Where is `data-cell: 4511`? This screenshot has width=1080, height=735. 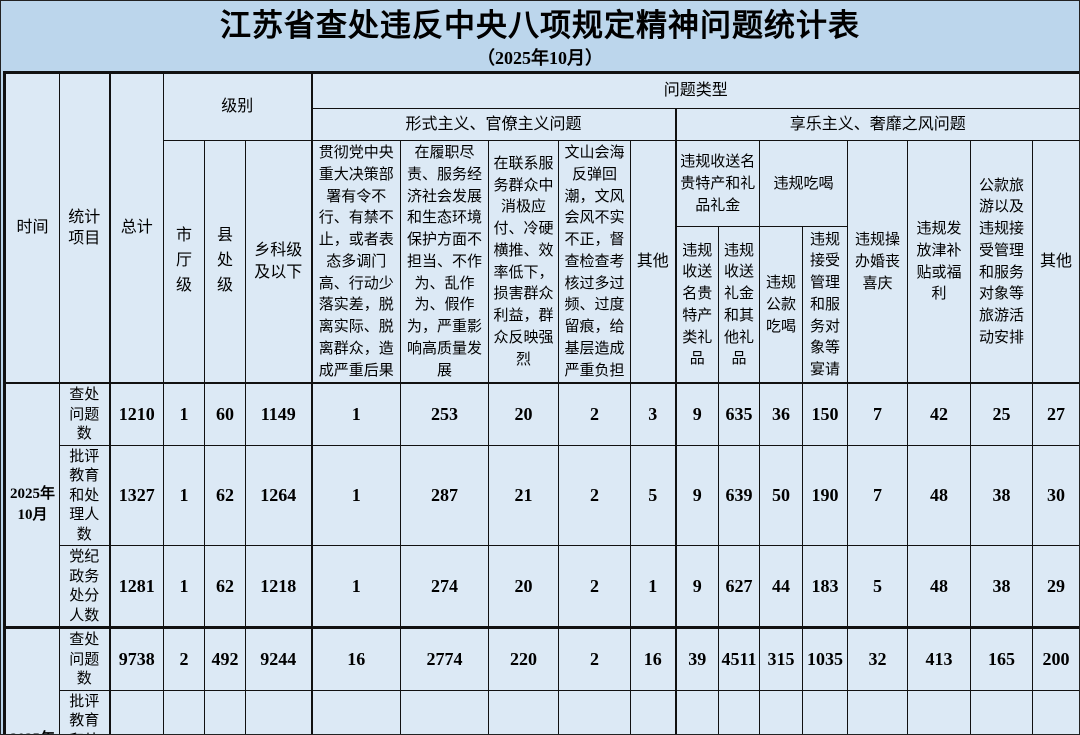 data-cell: 4511 is located at coordinates (739, 658).